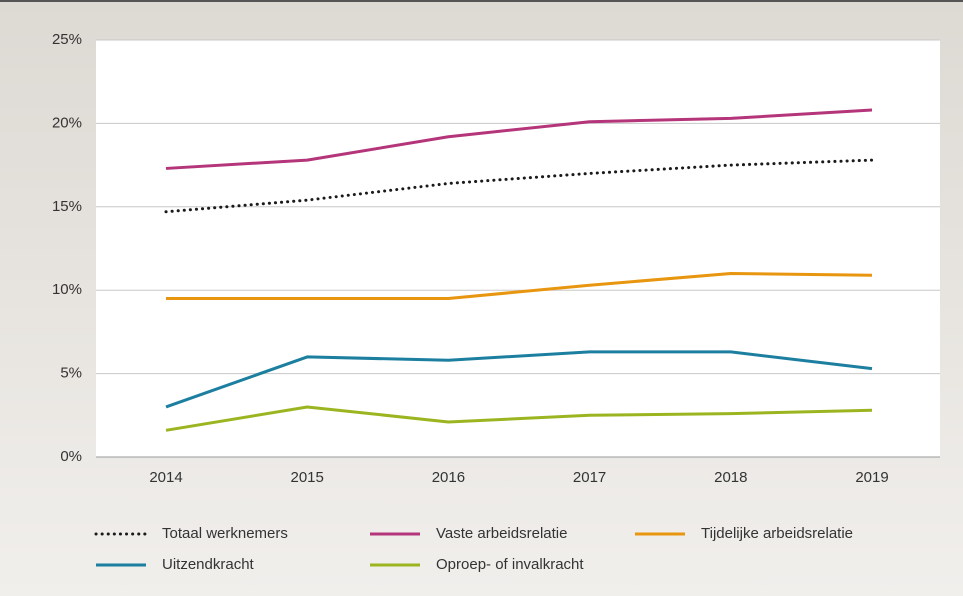  Describe the element at coordinates (730, 477) in the screenshot. I see `x-tick-label: 2018` at that location.